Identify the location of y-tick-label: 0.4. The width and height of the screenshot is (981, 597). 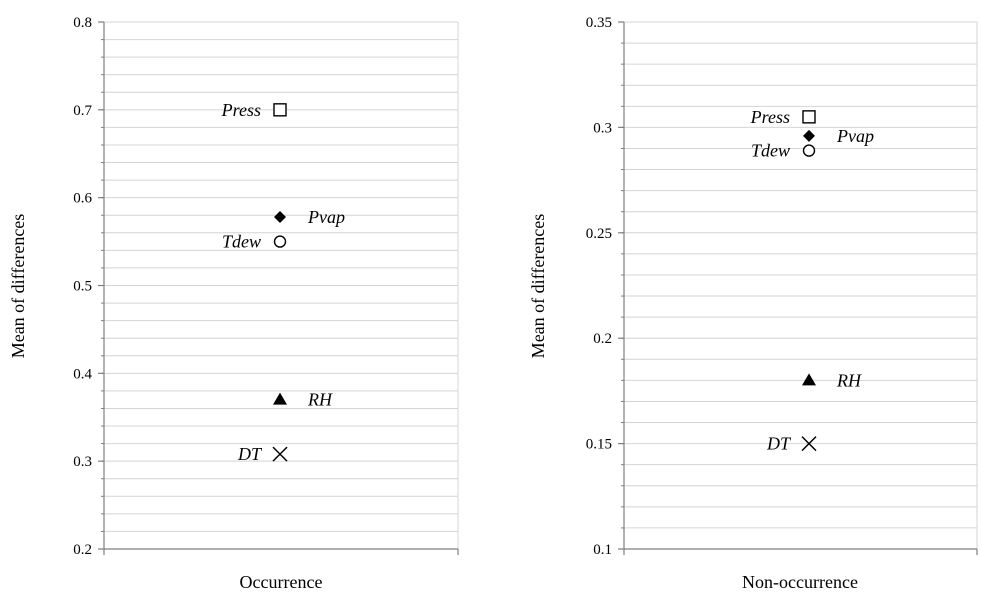
(82, 374).